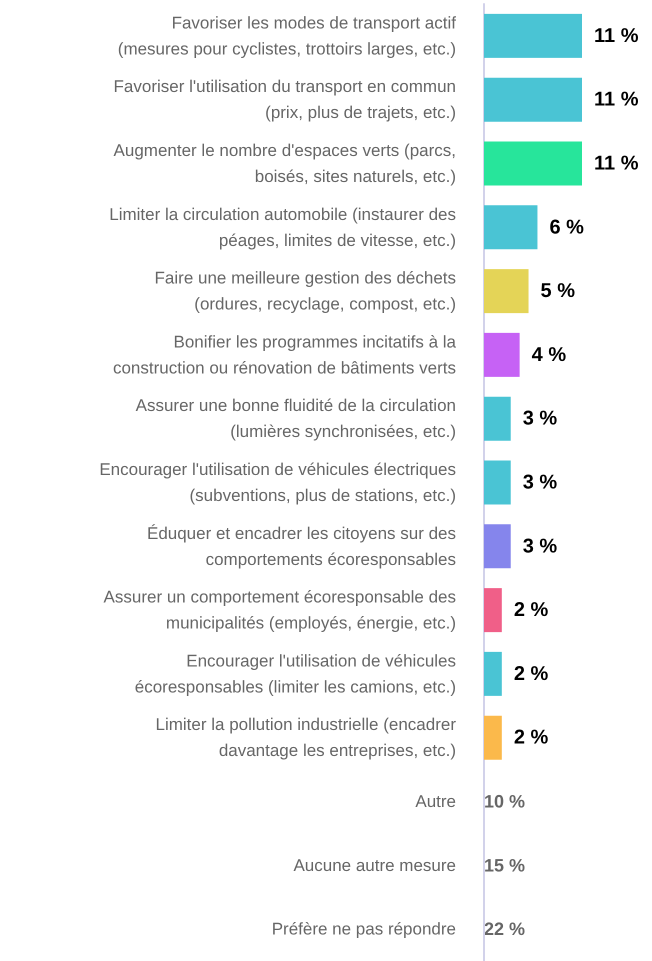  I want to click on data-label: 4 %, so click(549, 355).